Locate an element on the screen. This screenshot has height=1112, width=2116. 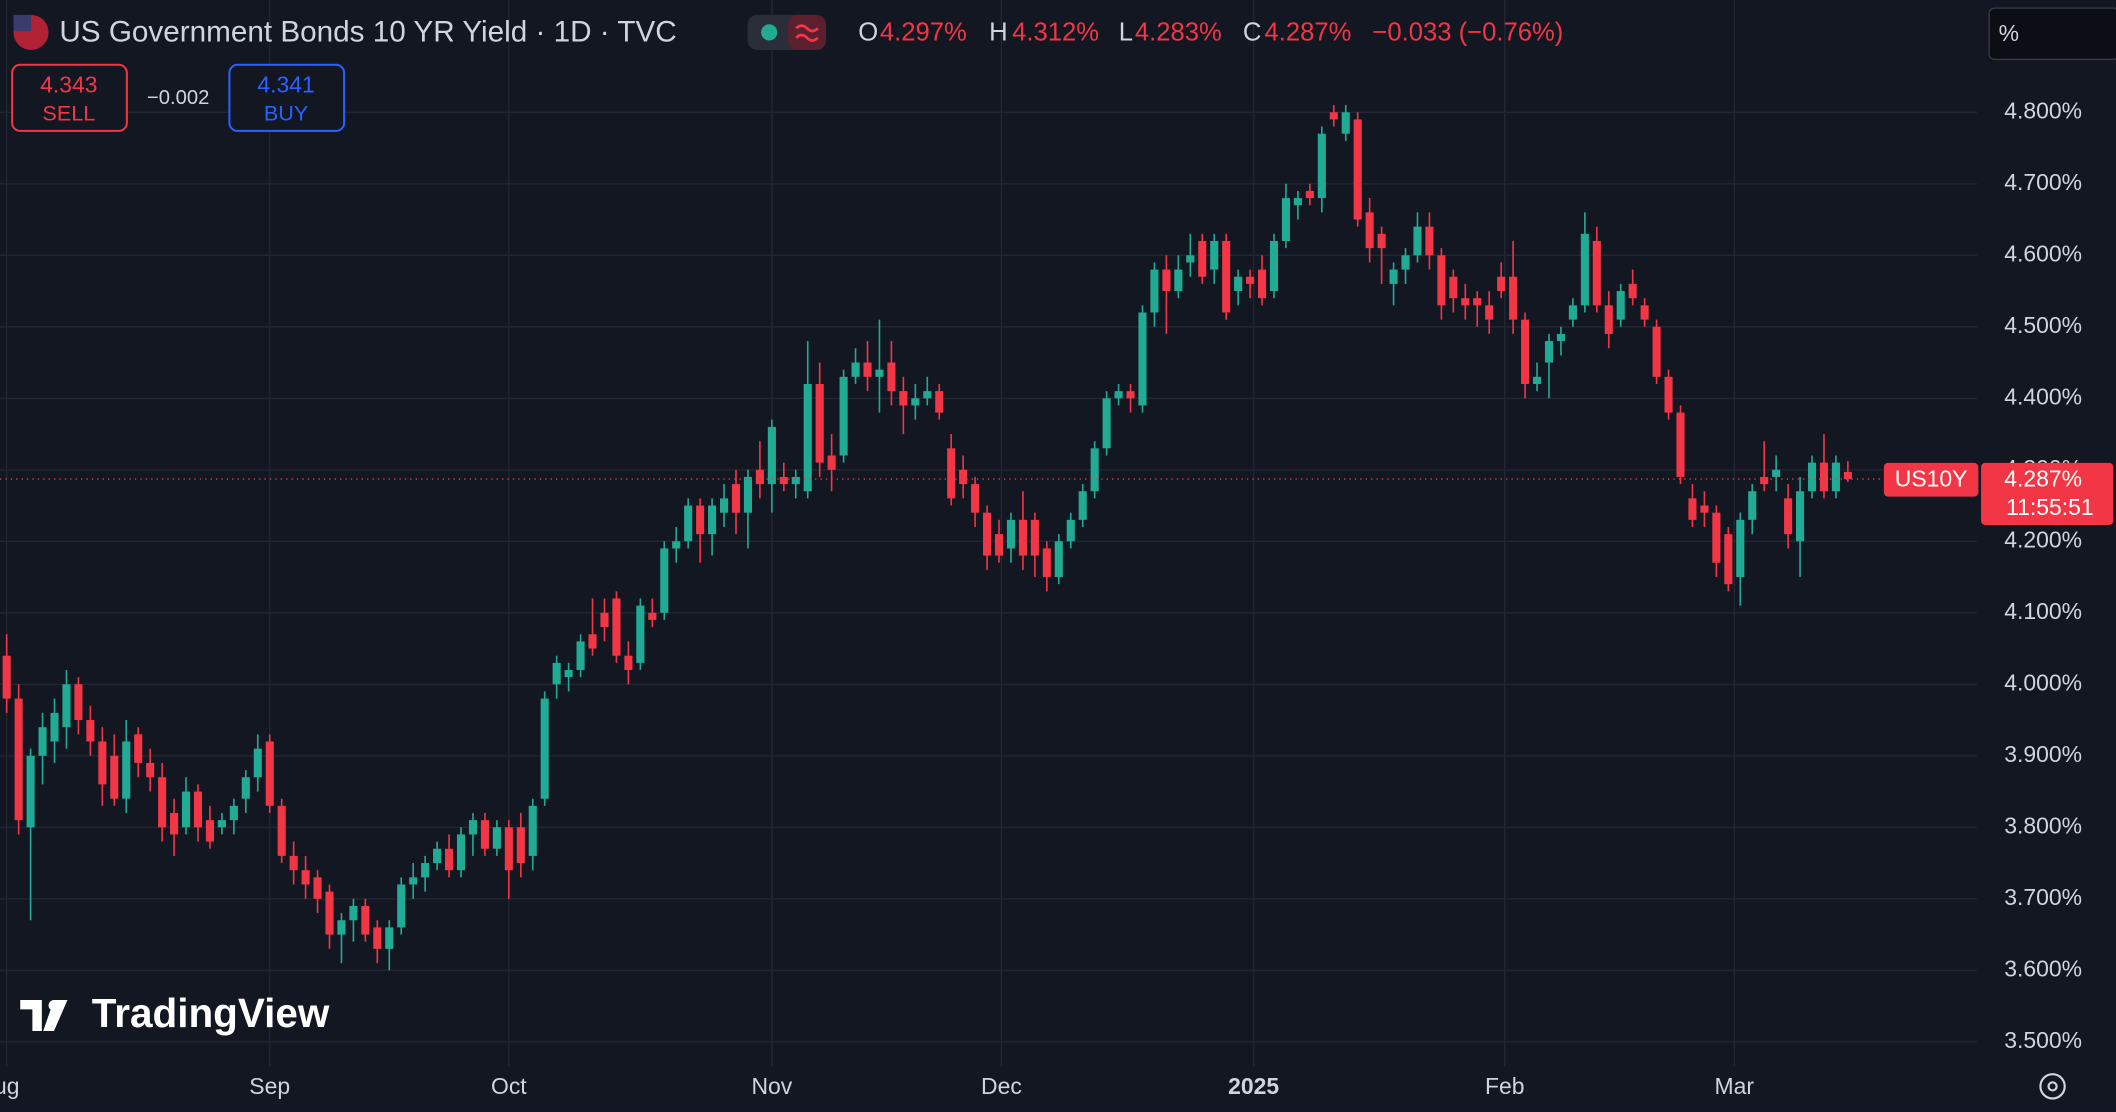
sell-label: SELL is located at coordinates (68, 112).